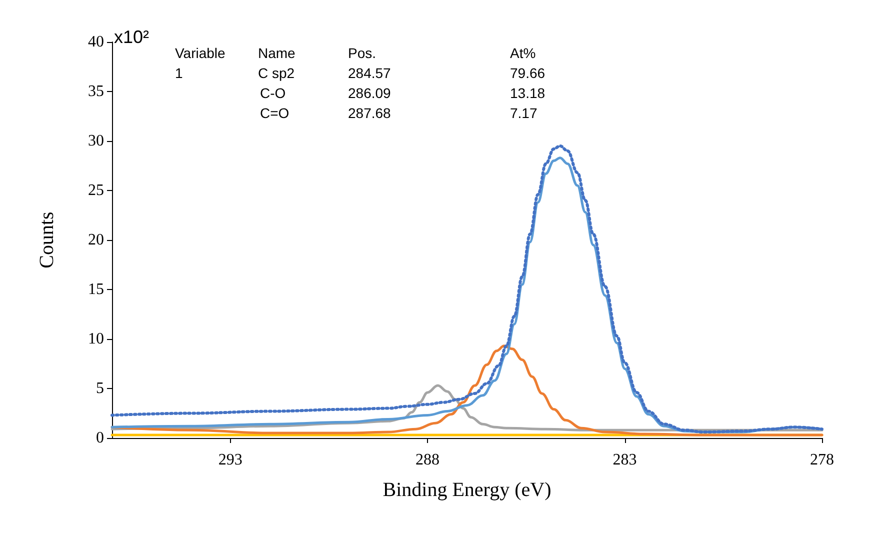 This screenshot has height=542, width=874. Describe the element at coordinates (96, 42) in the screenshot. I see `y-tick-label: 40` at that location.